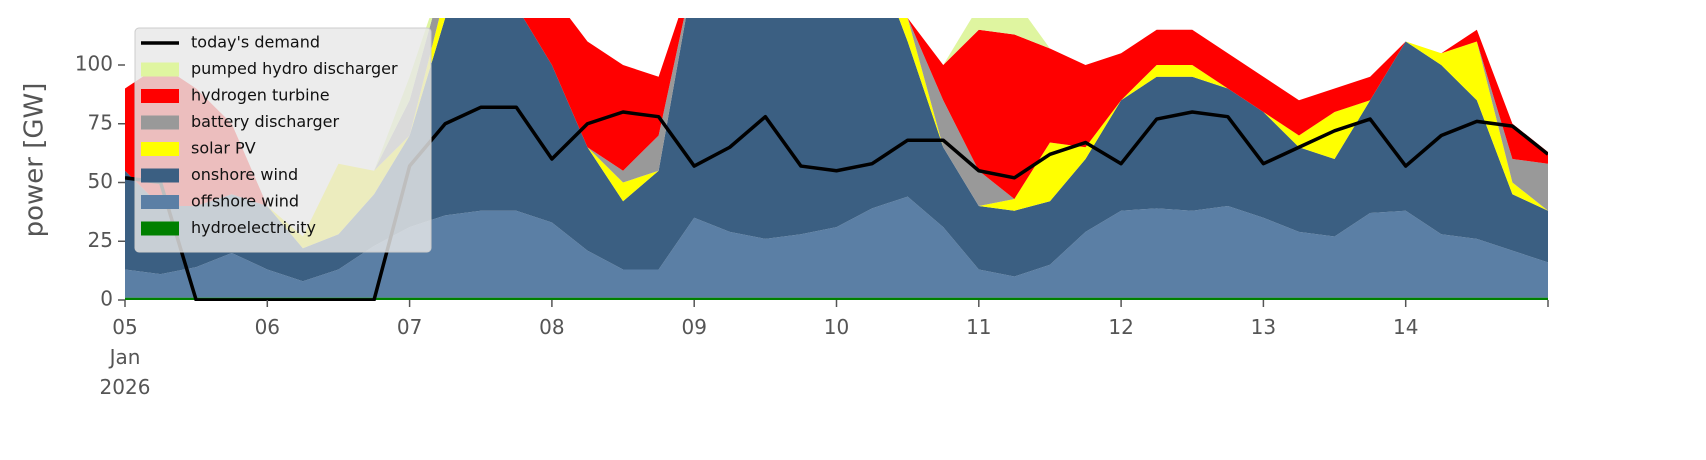  What do you see at coordinates (409, 327) in the screenshot?
I see `x-tick-label: 07` at bounding box center [409, 327].